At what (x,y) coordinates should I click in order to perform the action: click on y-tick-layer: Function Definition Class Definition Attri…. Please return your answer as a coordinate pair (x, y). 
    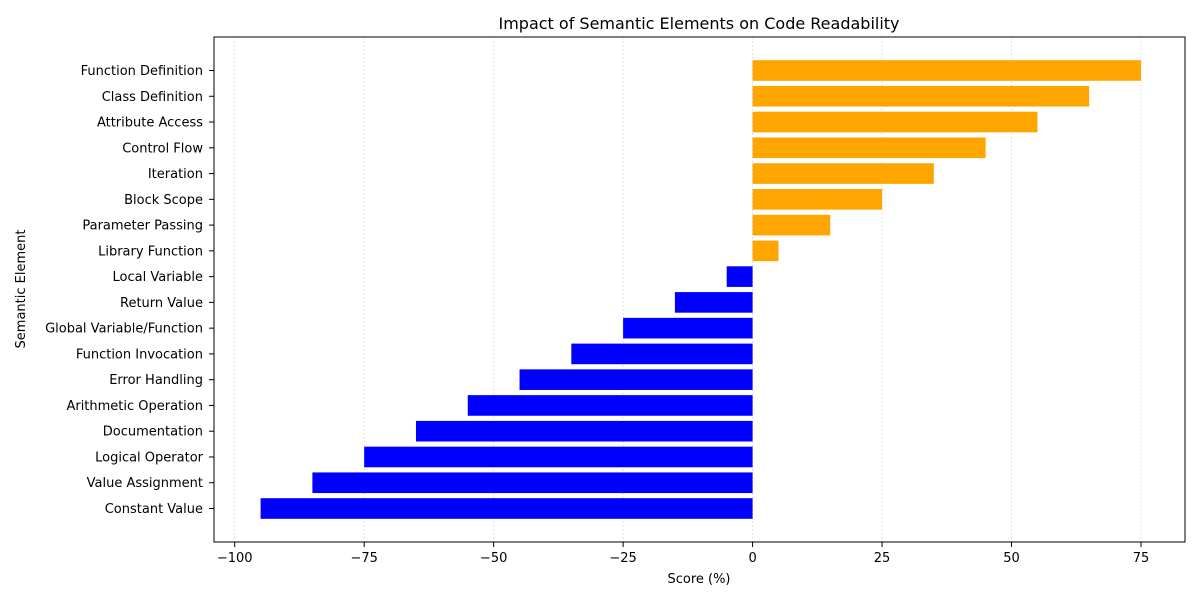
    Looking at the image, I should click on (129, 290).